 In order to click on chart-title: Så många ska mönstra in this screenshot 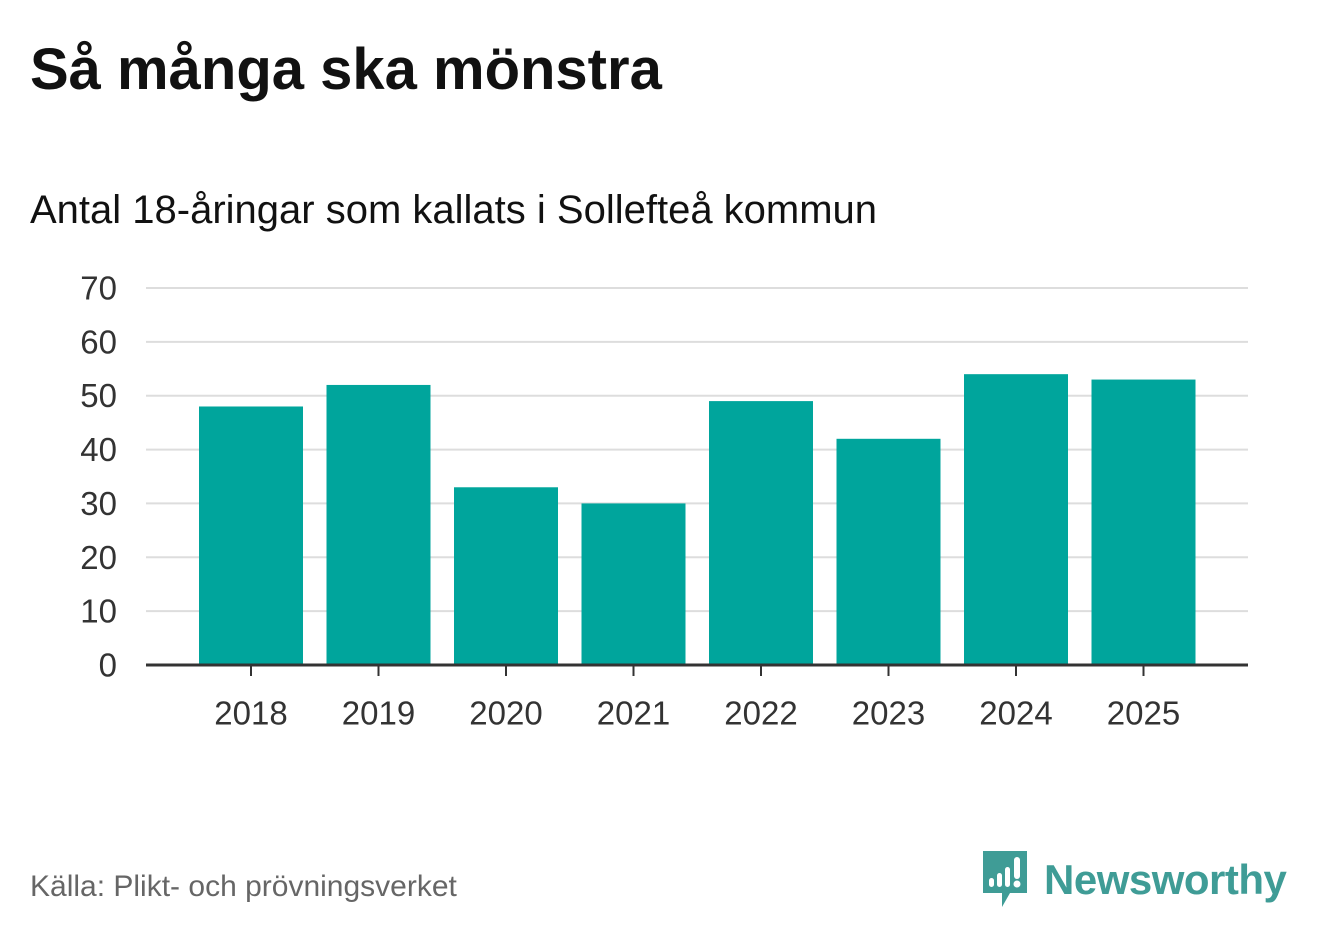, I will do `click(346, 69)`.